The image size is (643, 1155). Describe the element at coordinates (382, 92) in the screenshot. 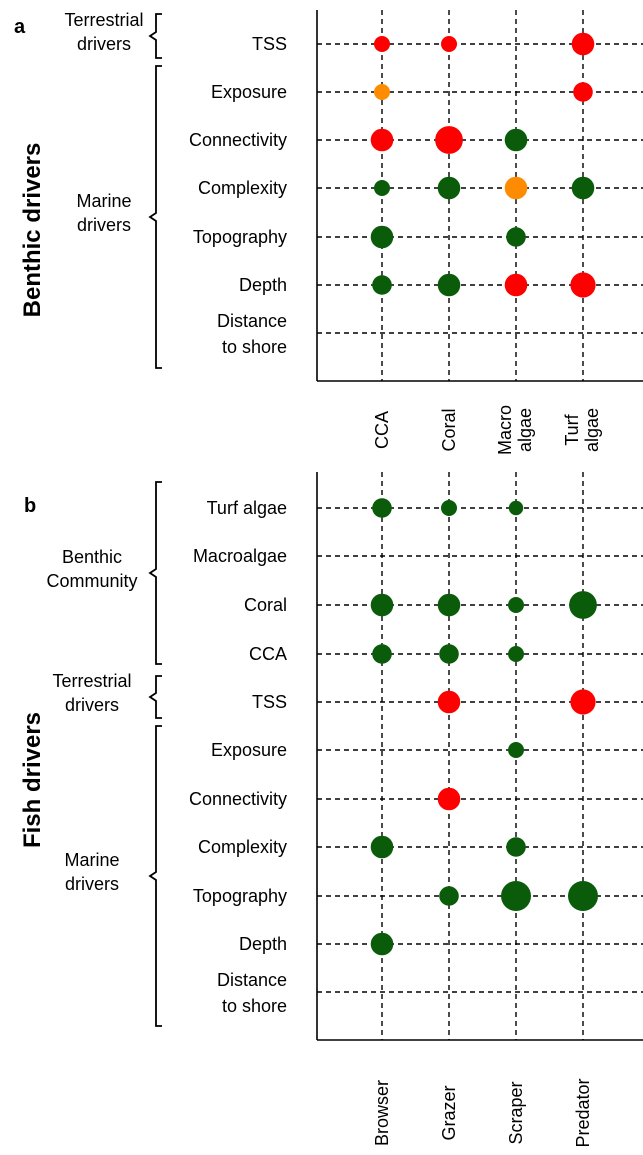

I see `point-cca-exposure` at that location.